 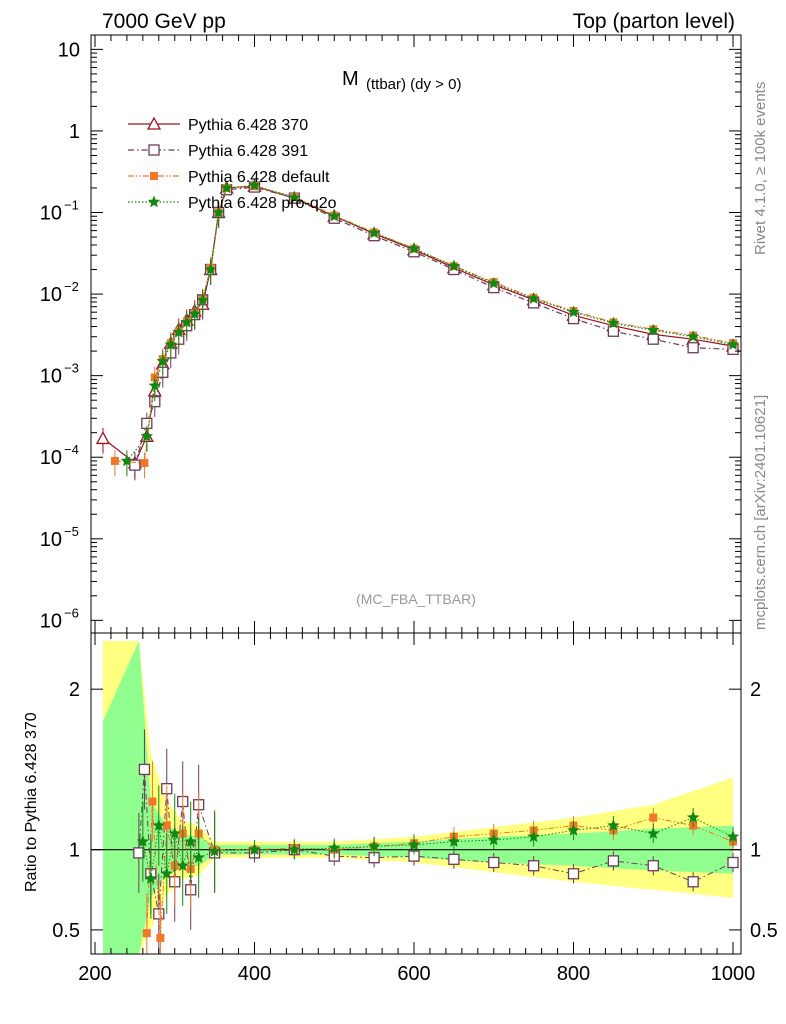 I want to click on series-0-point, so click(x=103, y=438).